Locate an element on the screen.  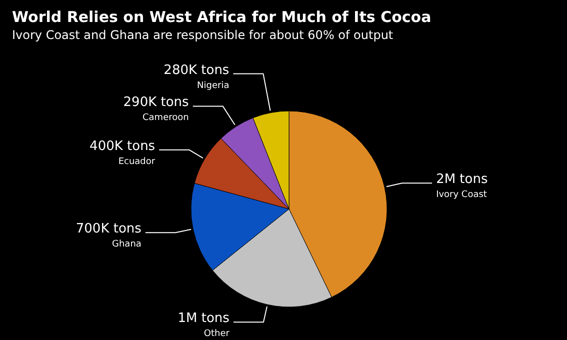
data-label: 280K tons is located at coordinates (197, 70).